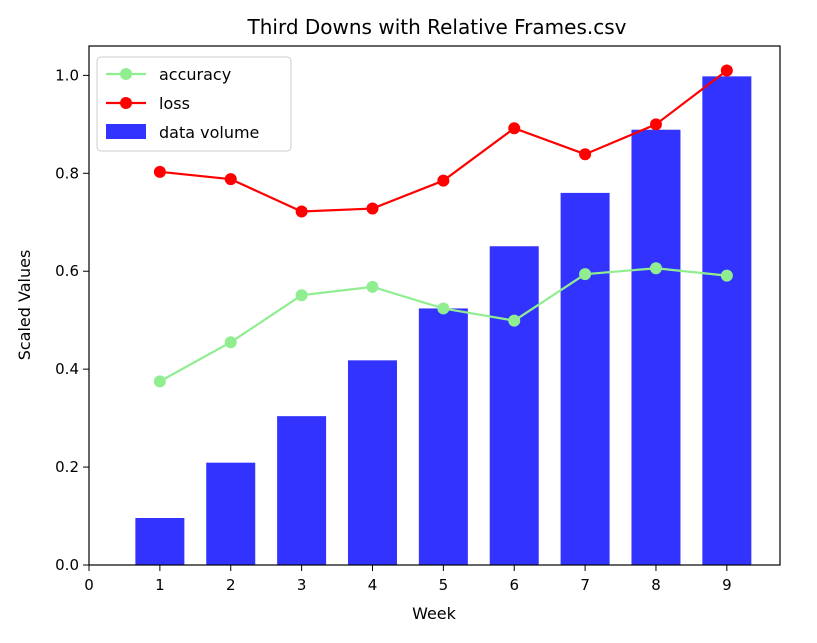  What do you see at coordinates (160, 585) in the screenshot?
I see `x-tick-label: 1` at bounding box center [160, 585].